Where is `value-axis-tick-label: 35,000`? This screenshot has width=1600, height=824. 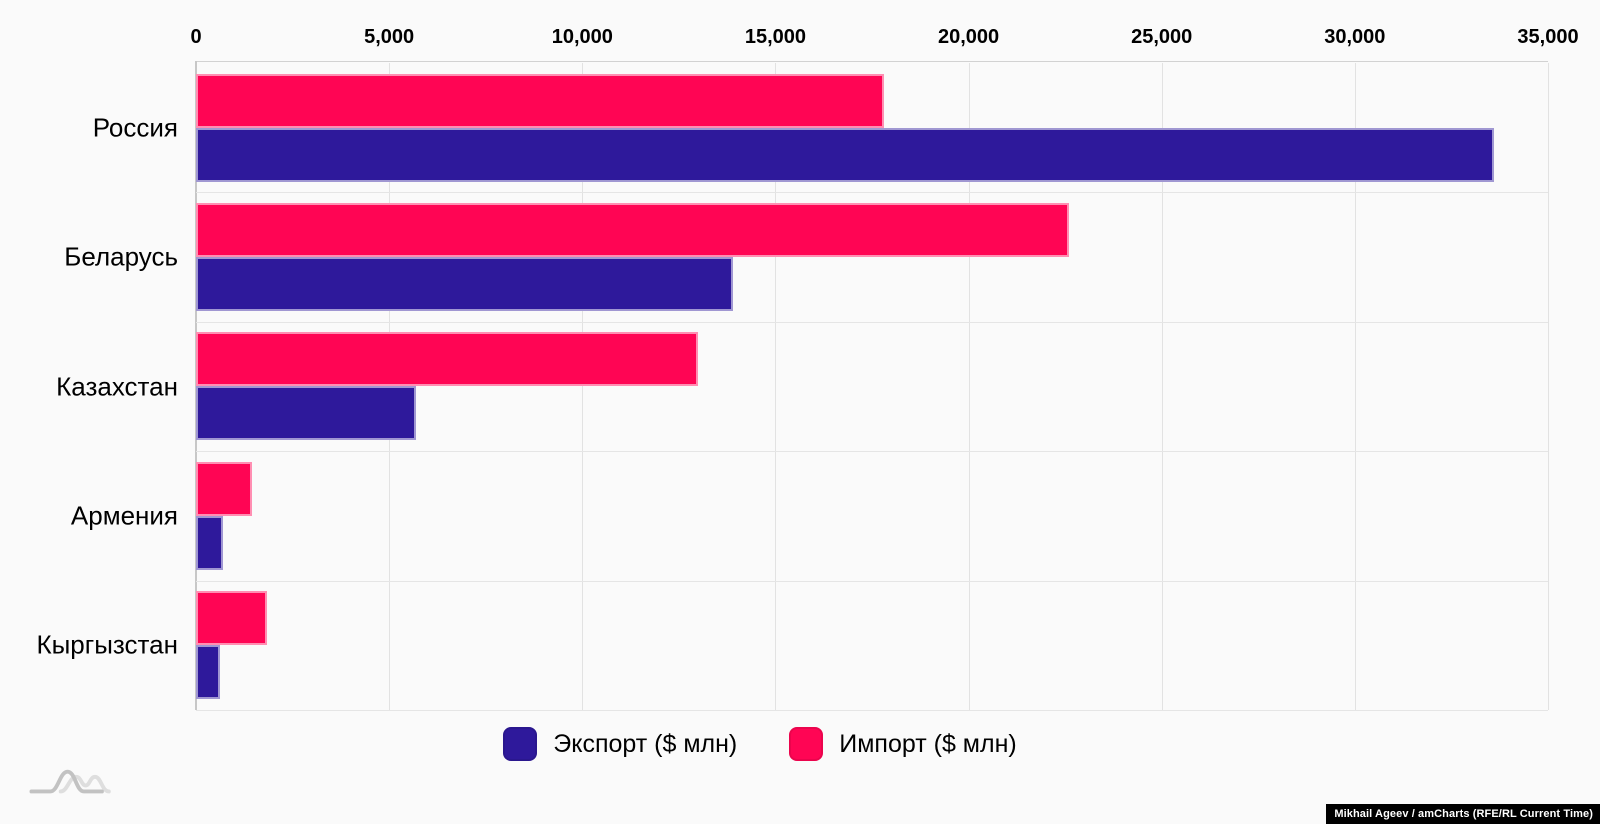
value-axis-tick-label: 35,000 is located at coordinates (1548, 37).